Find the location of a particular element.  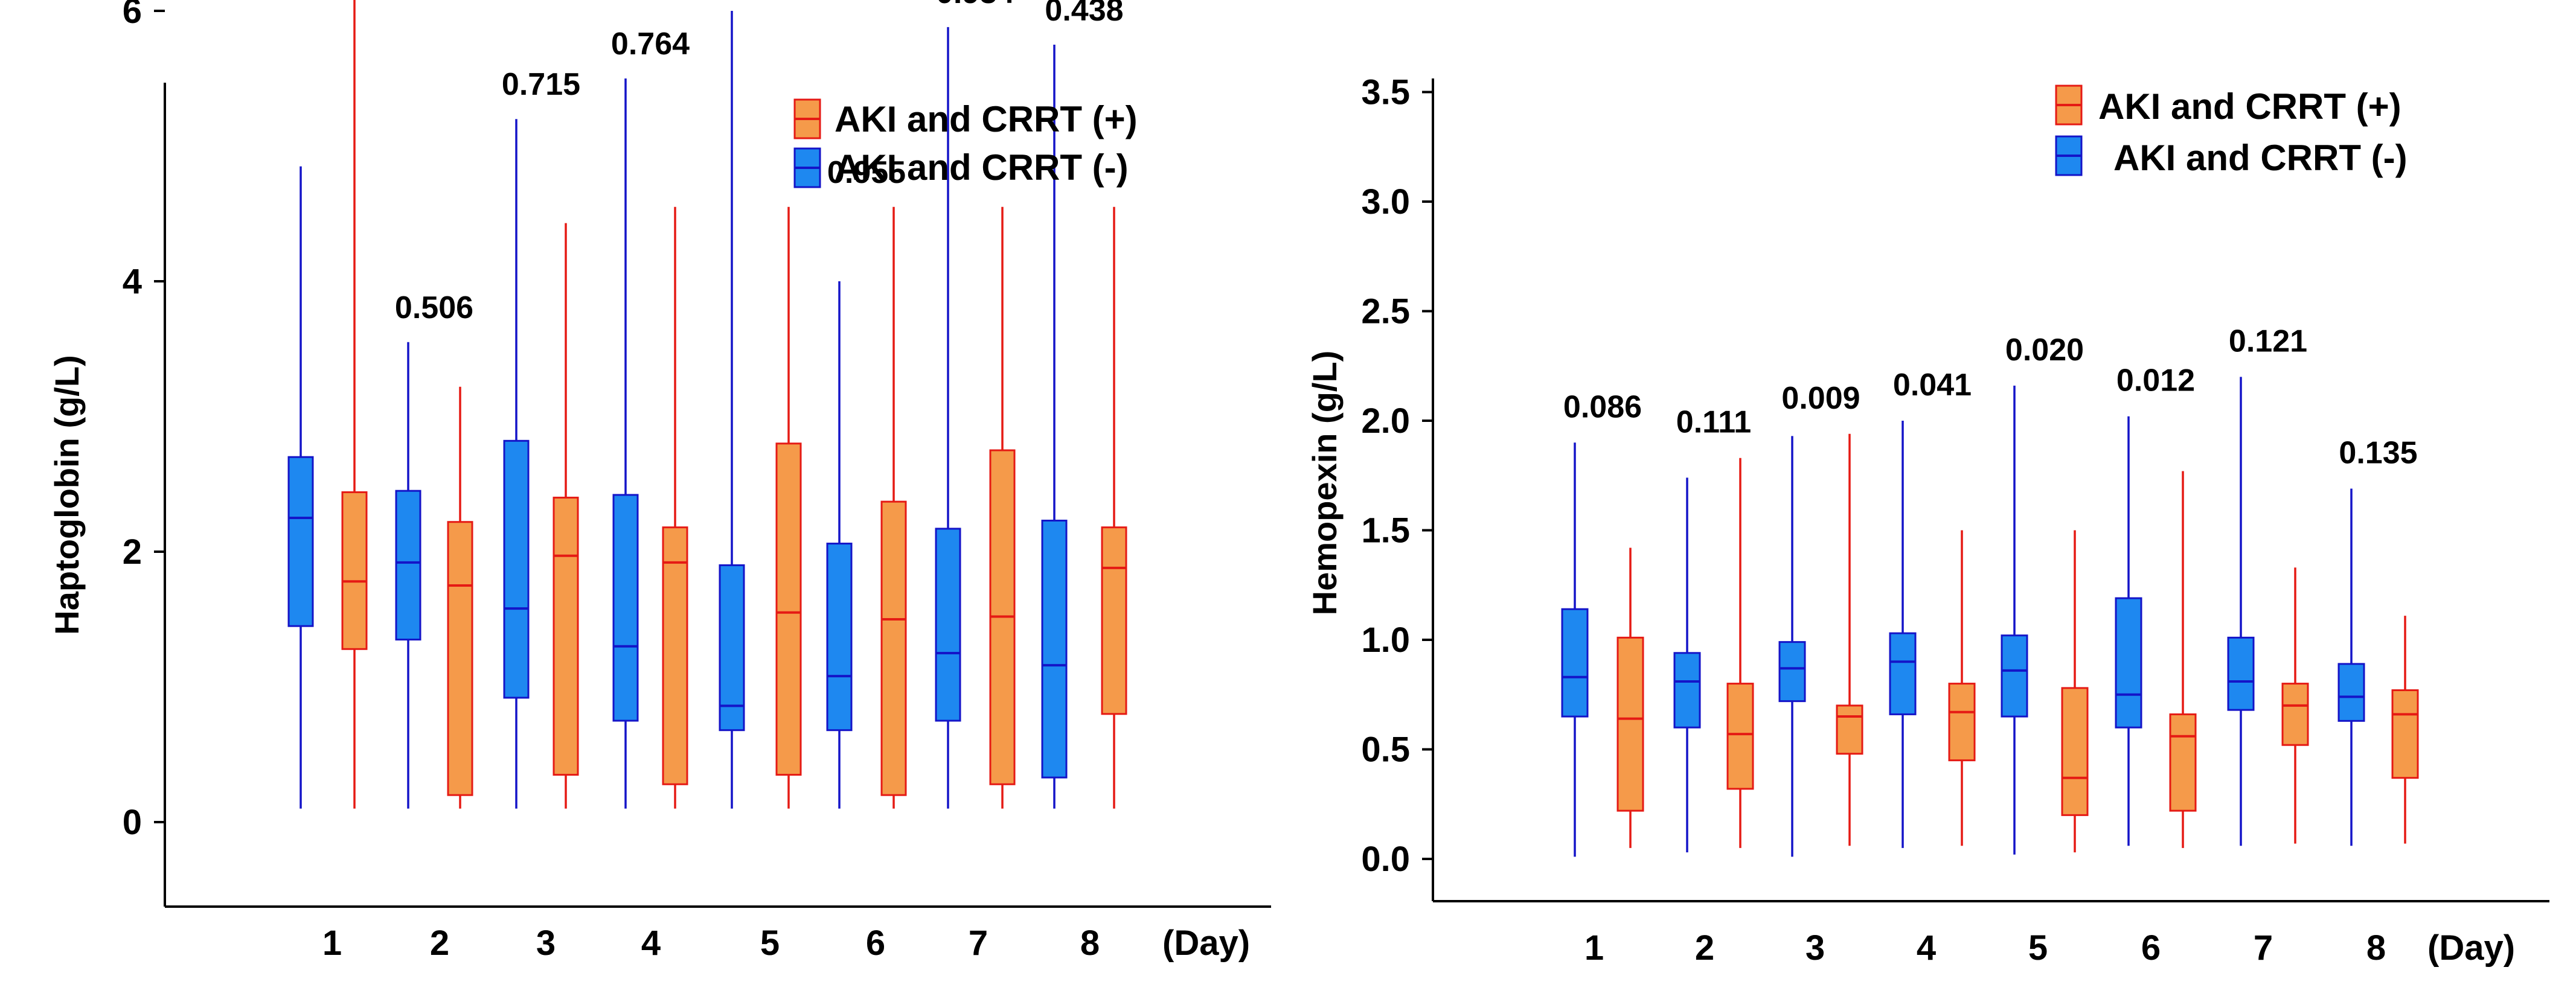

p-value-label: 0.715 is located at coordinates (541, 84).